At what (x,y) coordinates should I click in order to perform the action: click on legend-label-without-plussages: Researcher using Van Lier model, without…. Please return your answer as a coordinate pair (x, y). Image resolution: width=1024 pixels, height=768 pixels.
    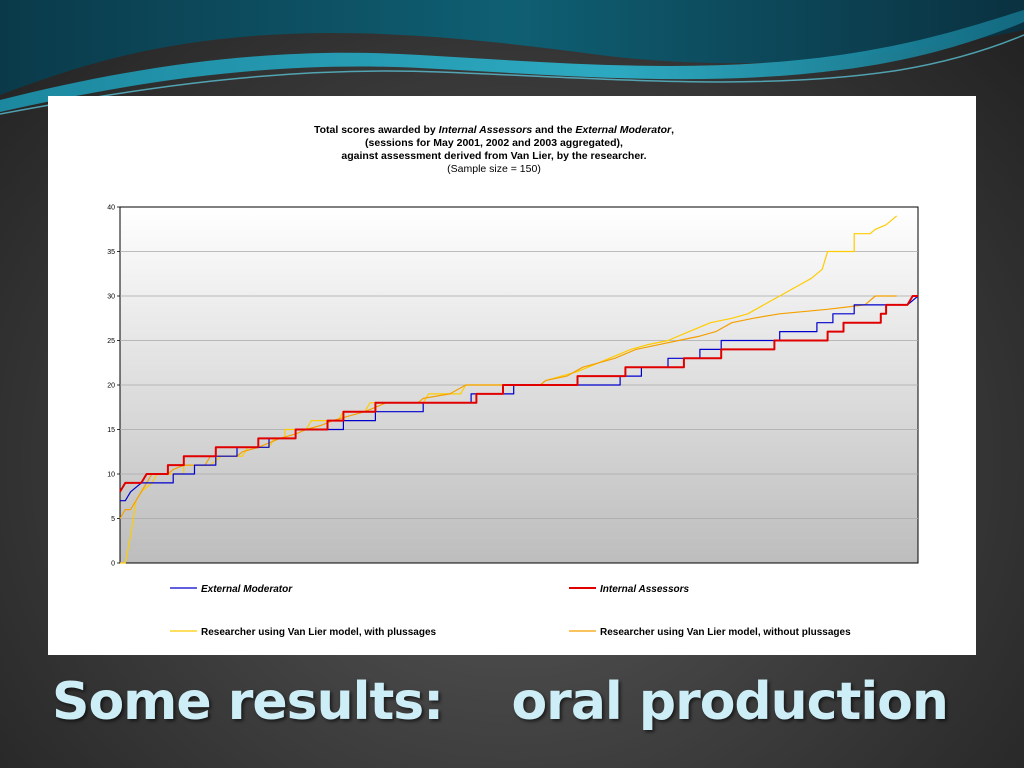
    Looking at the image, I should click on (725, 632).